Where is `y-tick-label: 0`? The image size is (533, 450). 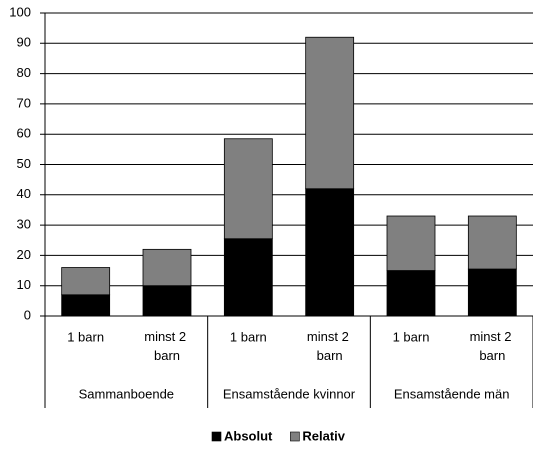 y-tick-label: 0 is located at coordinates (27, 314).